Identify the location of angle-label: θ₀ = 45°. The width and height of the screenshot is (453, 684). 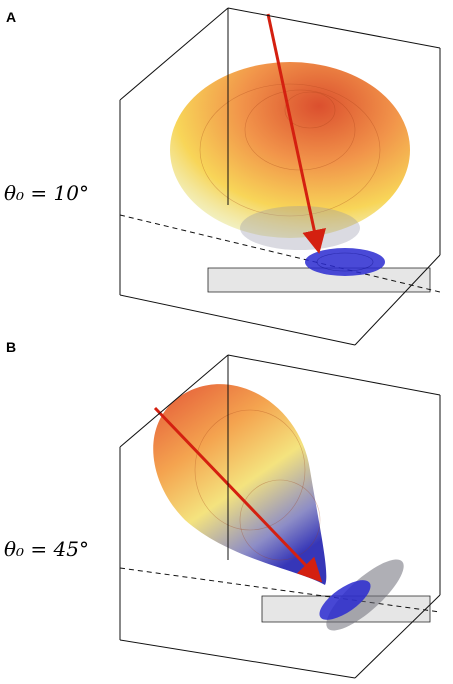
(46, 549).